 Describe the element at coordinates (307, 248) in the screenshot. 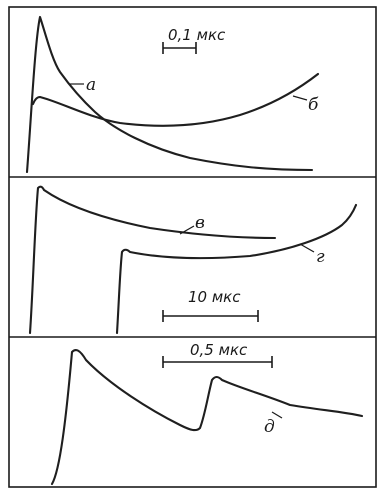

I see `label-leader-g` at that location.